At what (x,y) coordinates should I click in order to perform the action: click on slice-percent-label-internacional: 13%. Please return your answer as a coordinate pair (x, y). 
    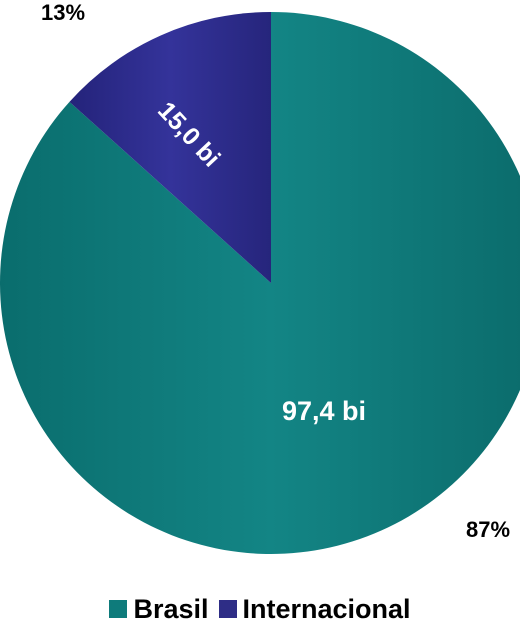
    Looking at the image, I should click on (63, 12).